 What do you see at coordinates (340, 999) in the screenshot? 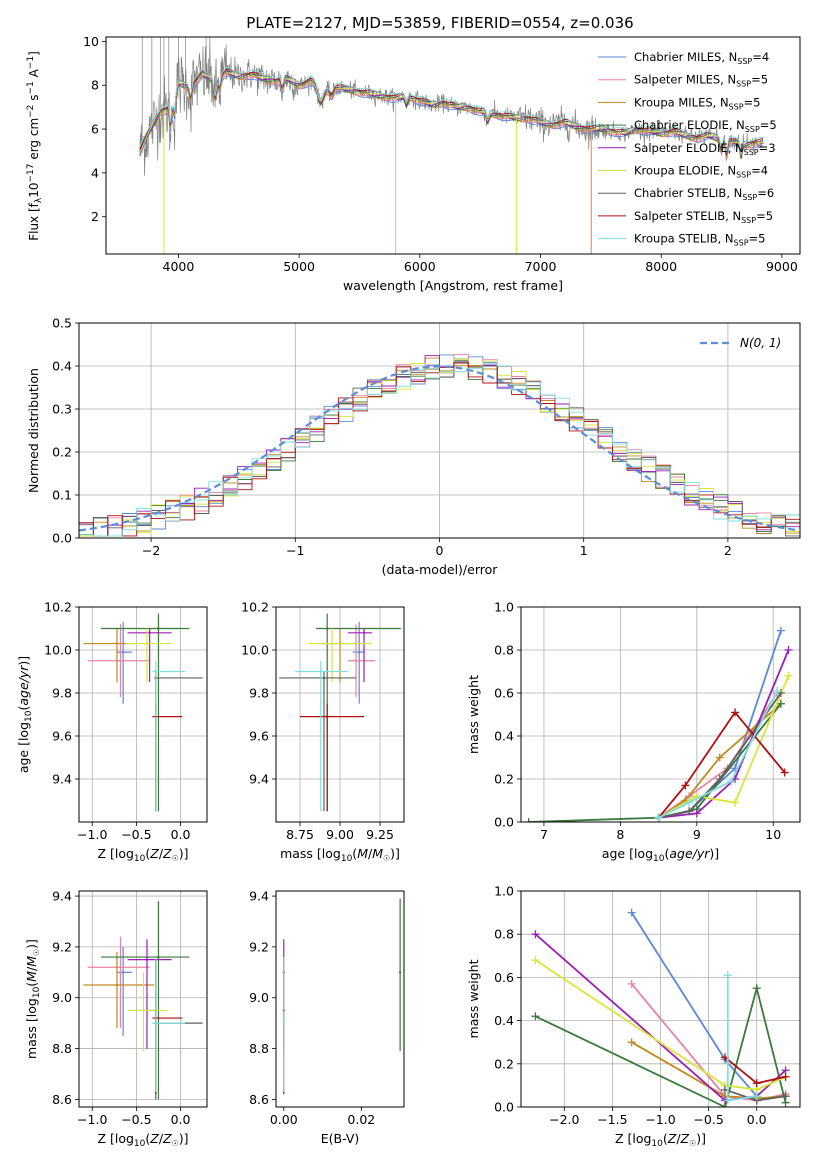
I see `axes-frame` at bounding box center [340, 999].